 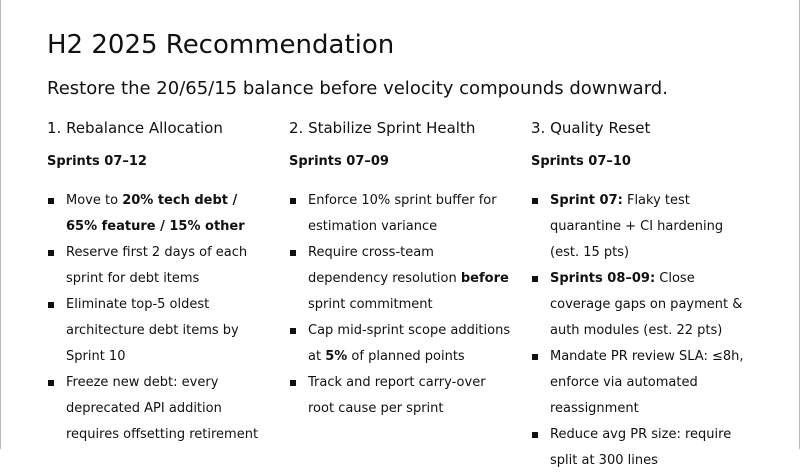 I want to click on bullet-text: 5%, so click(x=336, y=356).